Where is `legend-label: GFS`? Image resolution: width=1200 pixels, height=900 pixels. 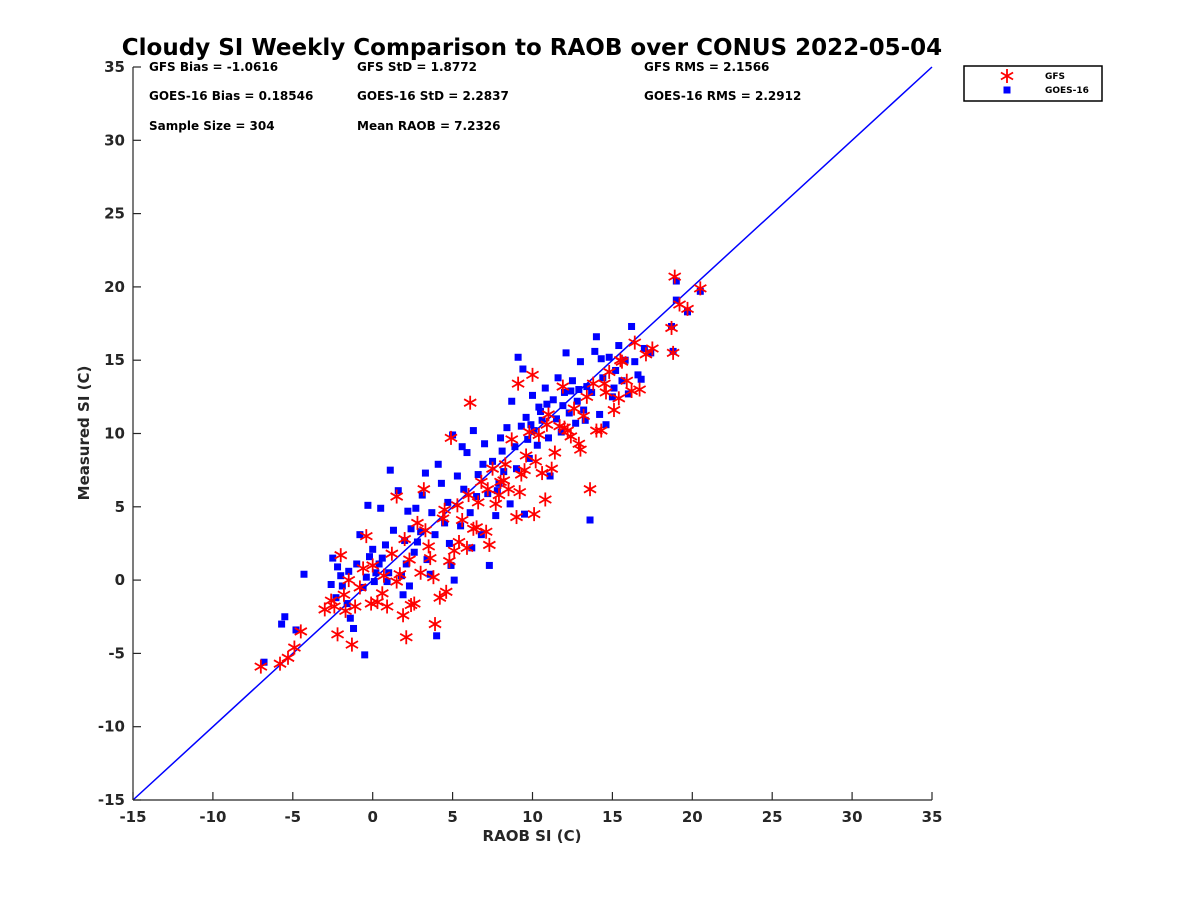 legend-label: GFS is located at coordinates (1055, 77).